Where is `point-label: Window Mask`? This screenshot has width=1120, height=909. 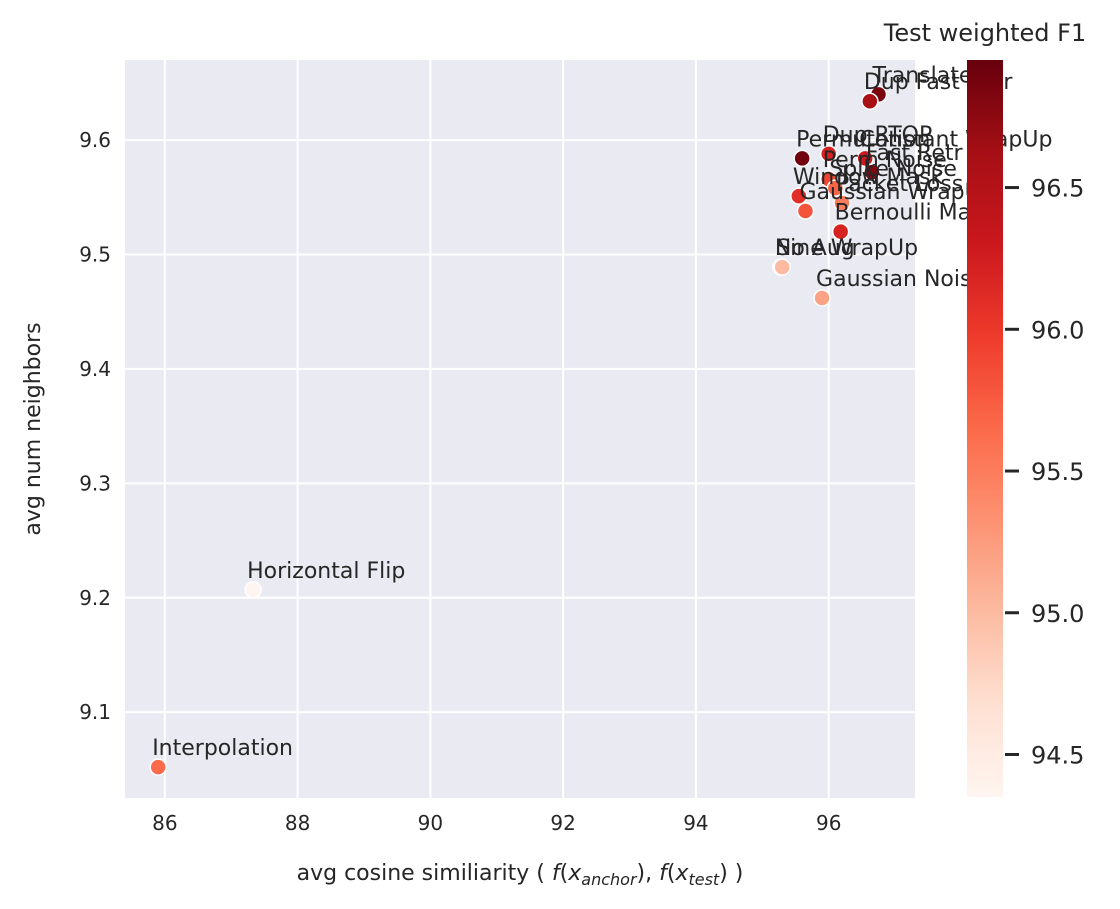
point-label: Window Mask is located at coordinates (868, 177).